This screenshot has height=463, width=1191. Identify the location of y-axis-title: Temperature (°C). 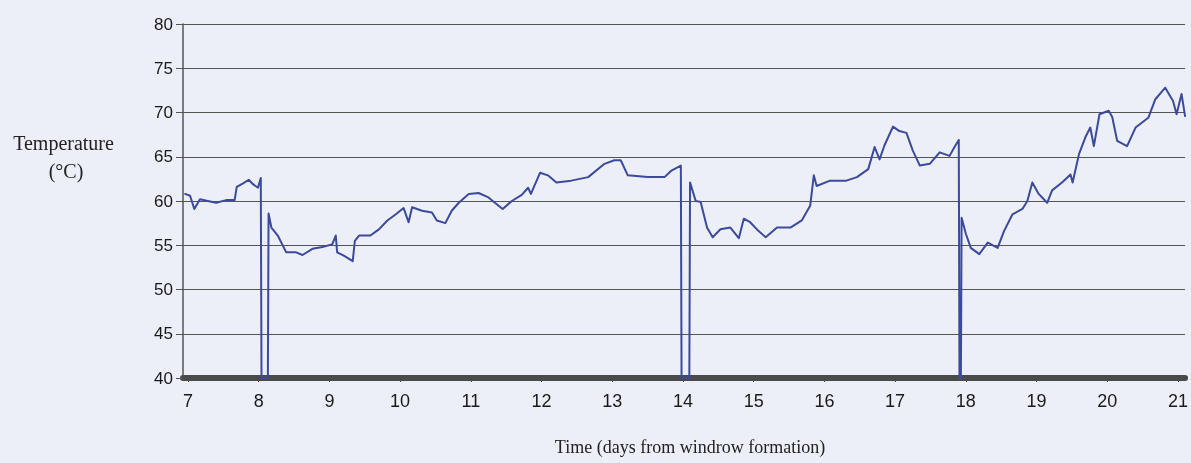
(66, 157).